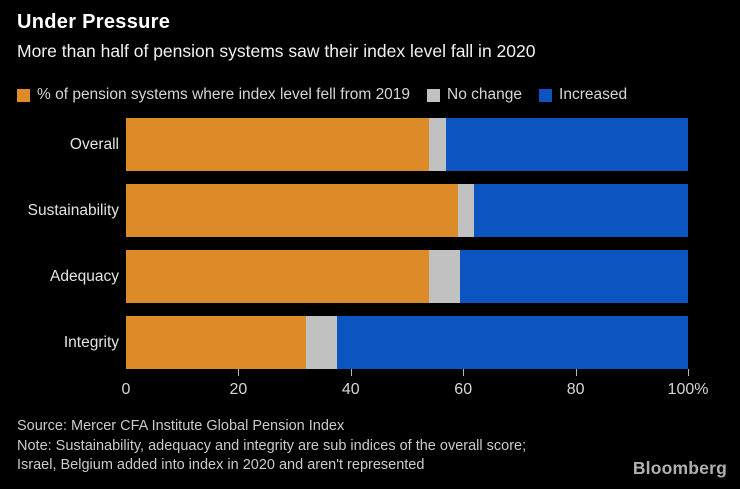 The image size is (740, 489). I want to click on legend-item-increased: Increased, so click(583, 95).